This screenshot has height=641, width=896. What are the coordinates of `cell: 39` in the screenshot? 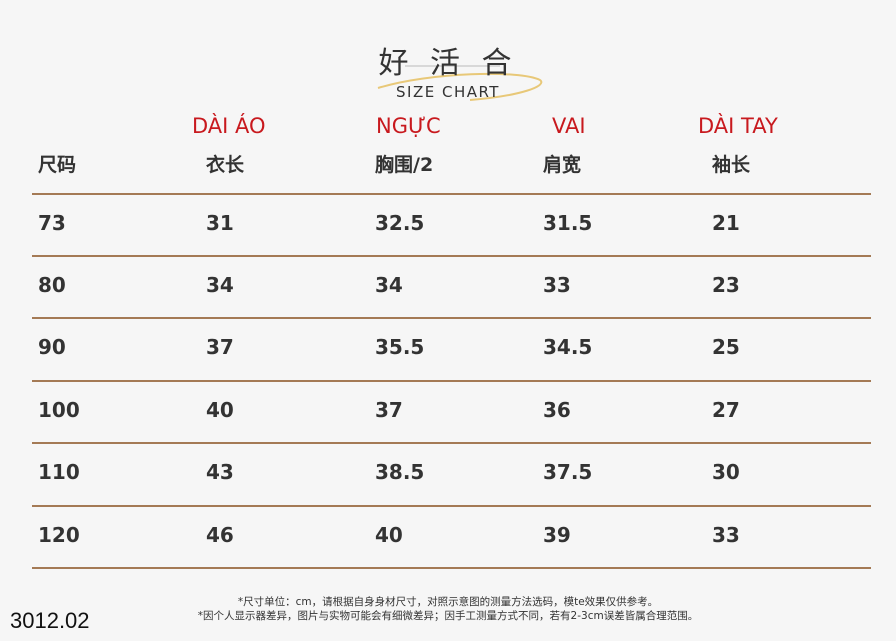 It's located at (557, 535).